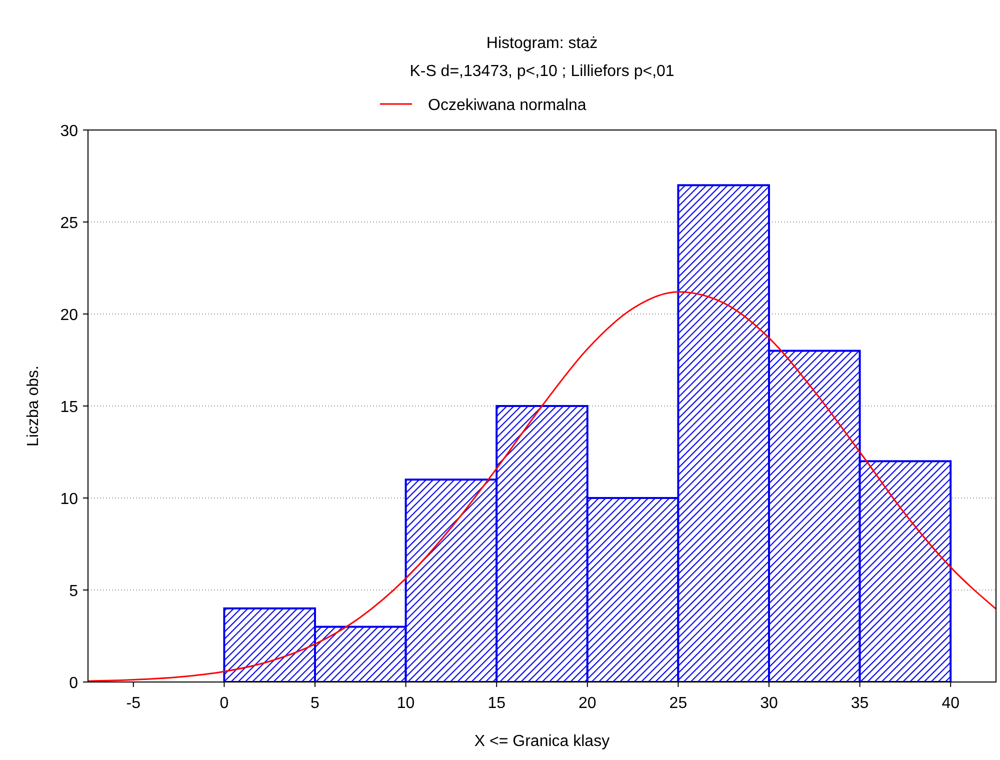  Describe the element at coordinates (133, 703) in the screenshot. I see `x-tick-label: -5` at that location.